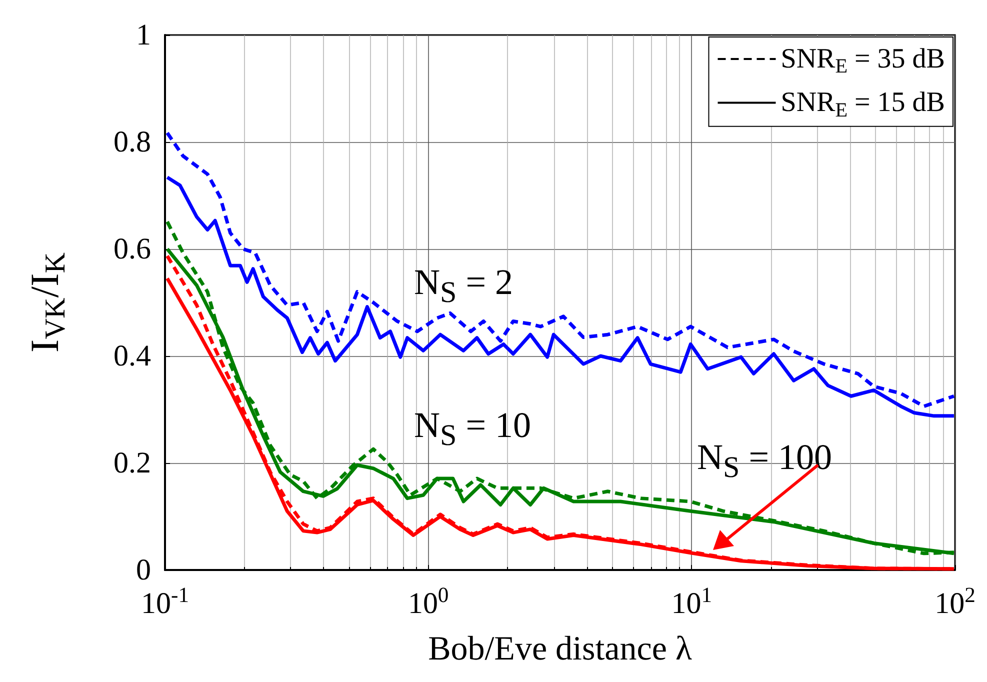 The width and height of the screenshot is (987, 682). Describe the element at coordinates (143, 35) in the screenshot. I see `y-tick-label: 1` at that location.